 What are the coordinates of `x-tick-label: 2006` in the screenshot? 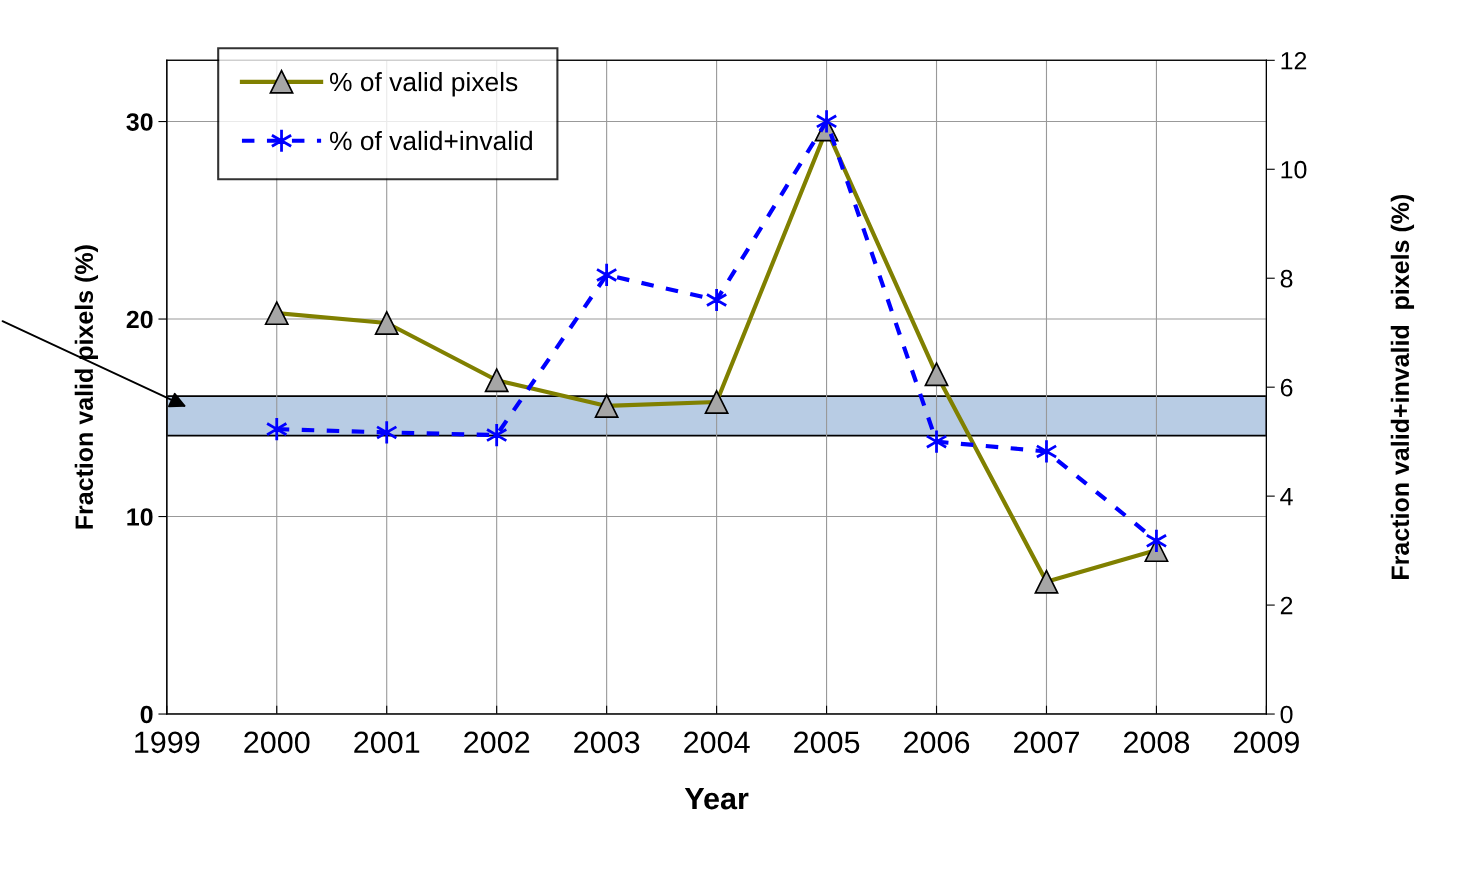 It's located at (937, 742).